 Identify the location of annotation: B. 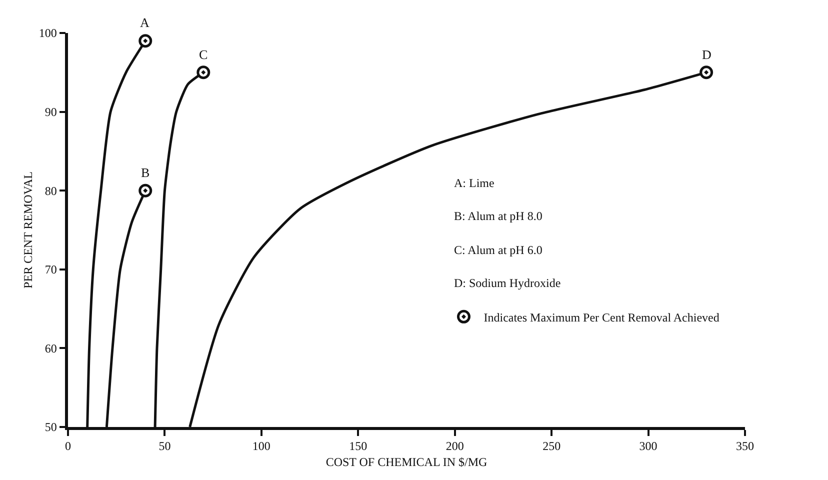
(145, 172).